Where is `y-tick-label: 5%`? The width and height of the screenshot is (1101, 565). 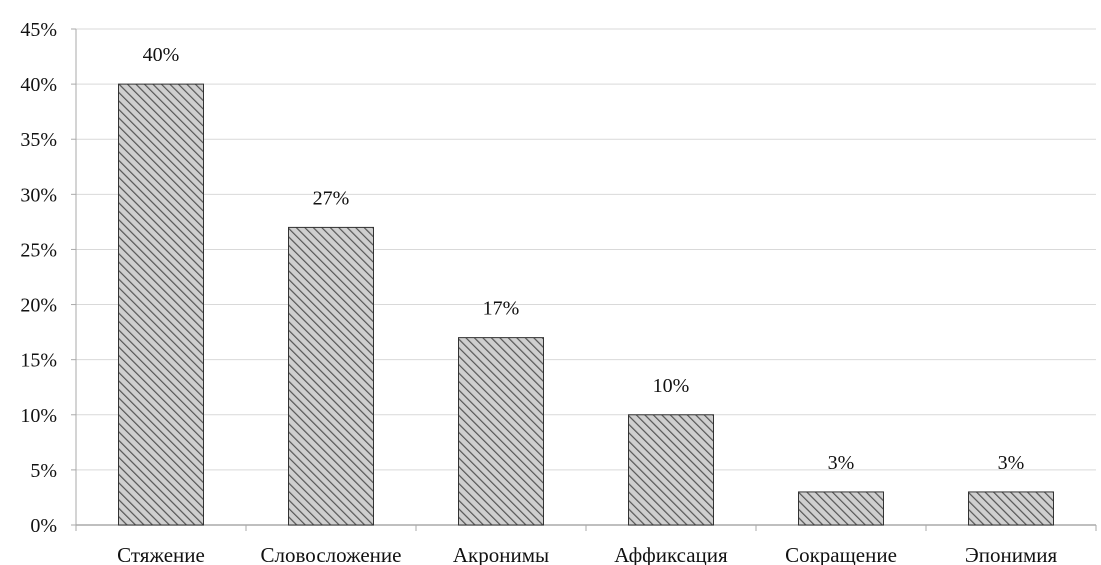 y-tick-label: 5% is located at coordinates (43, 471).